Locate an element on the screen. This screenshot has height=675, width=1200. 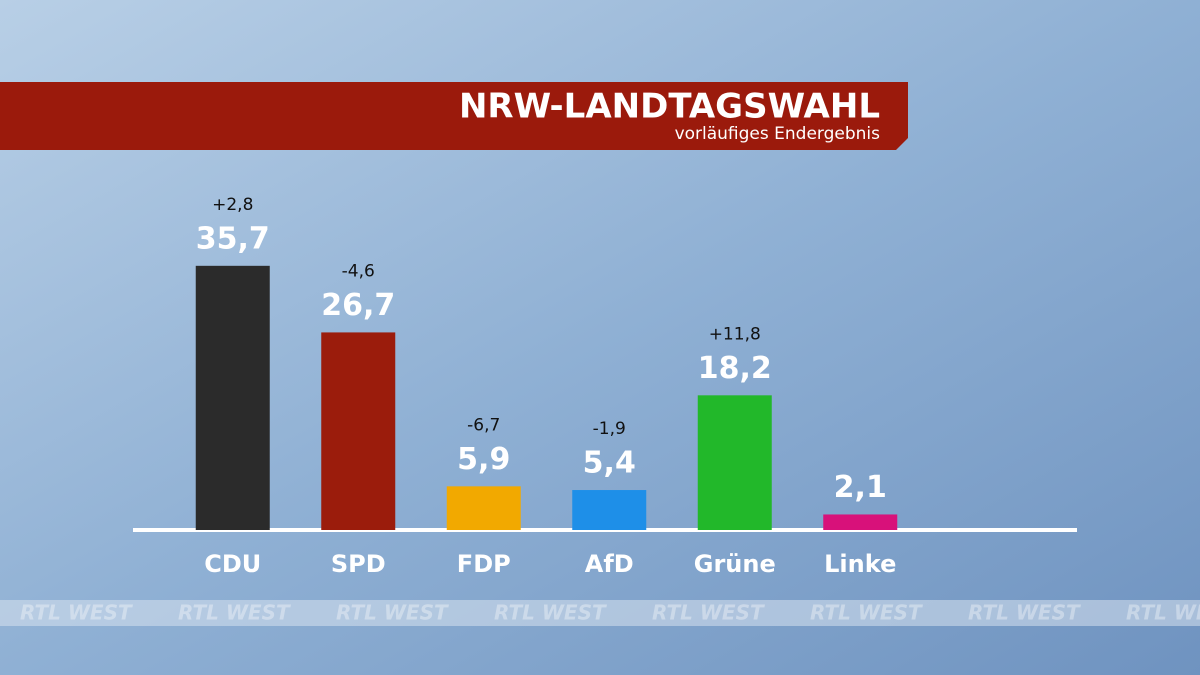
watermark-band is located at coordinates (600, 613).